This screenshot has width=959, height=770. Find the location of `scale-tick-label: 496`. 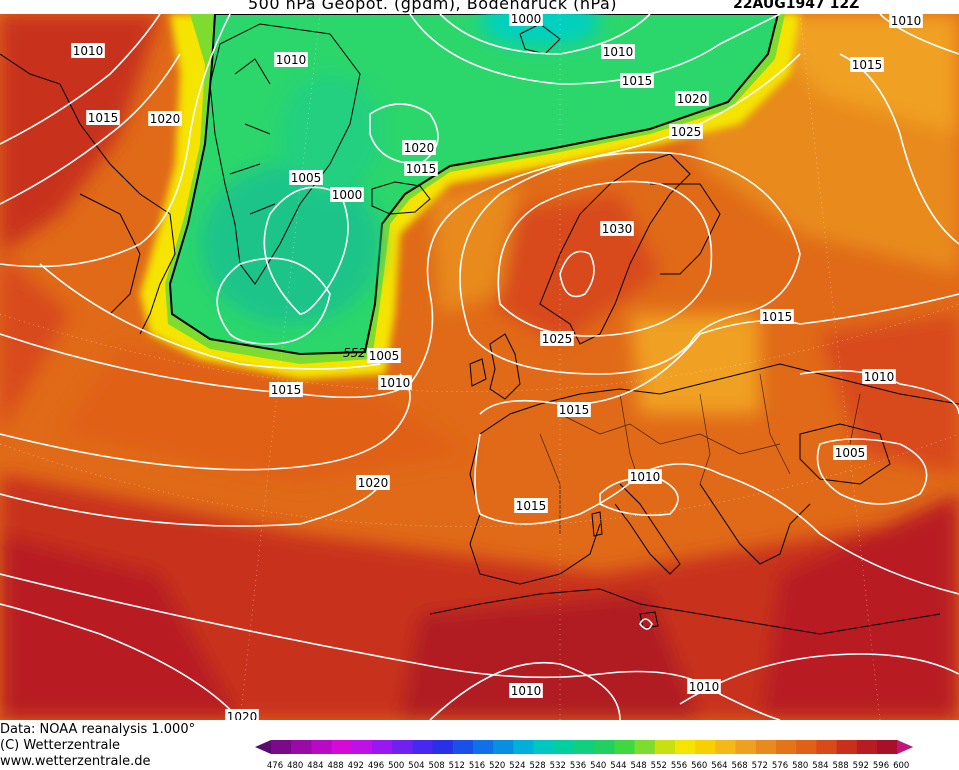

scale-tick-label: 496 is located at coordinates (376, 765).